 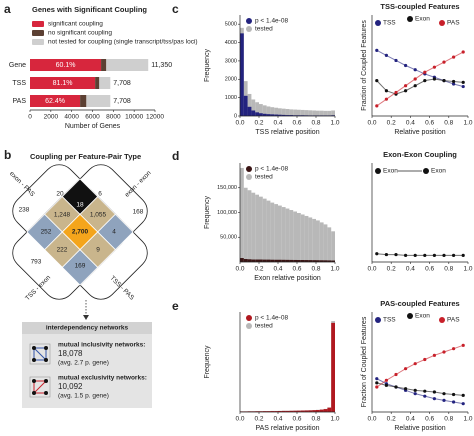 What do you see at coordinates (271, 318) in the screenshot?
I see `legend-label: p < 1.4e-08` at bounding box center [271, 318].